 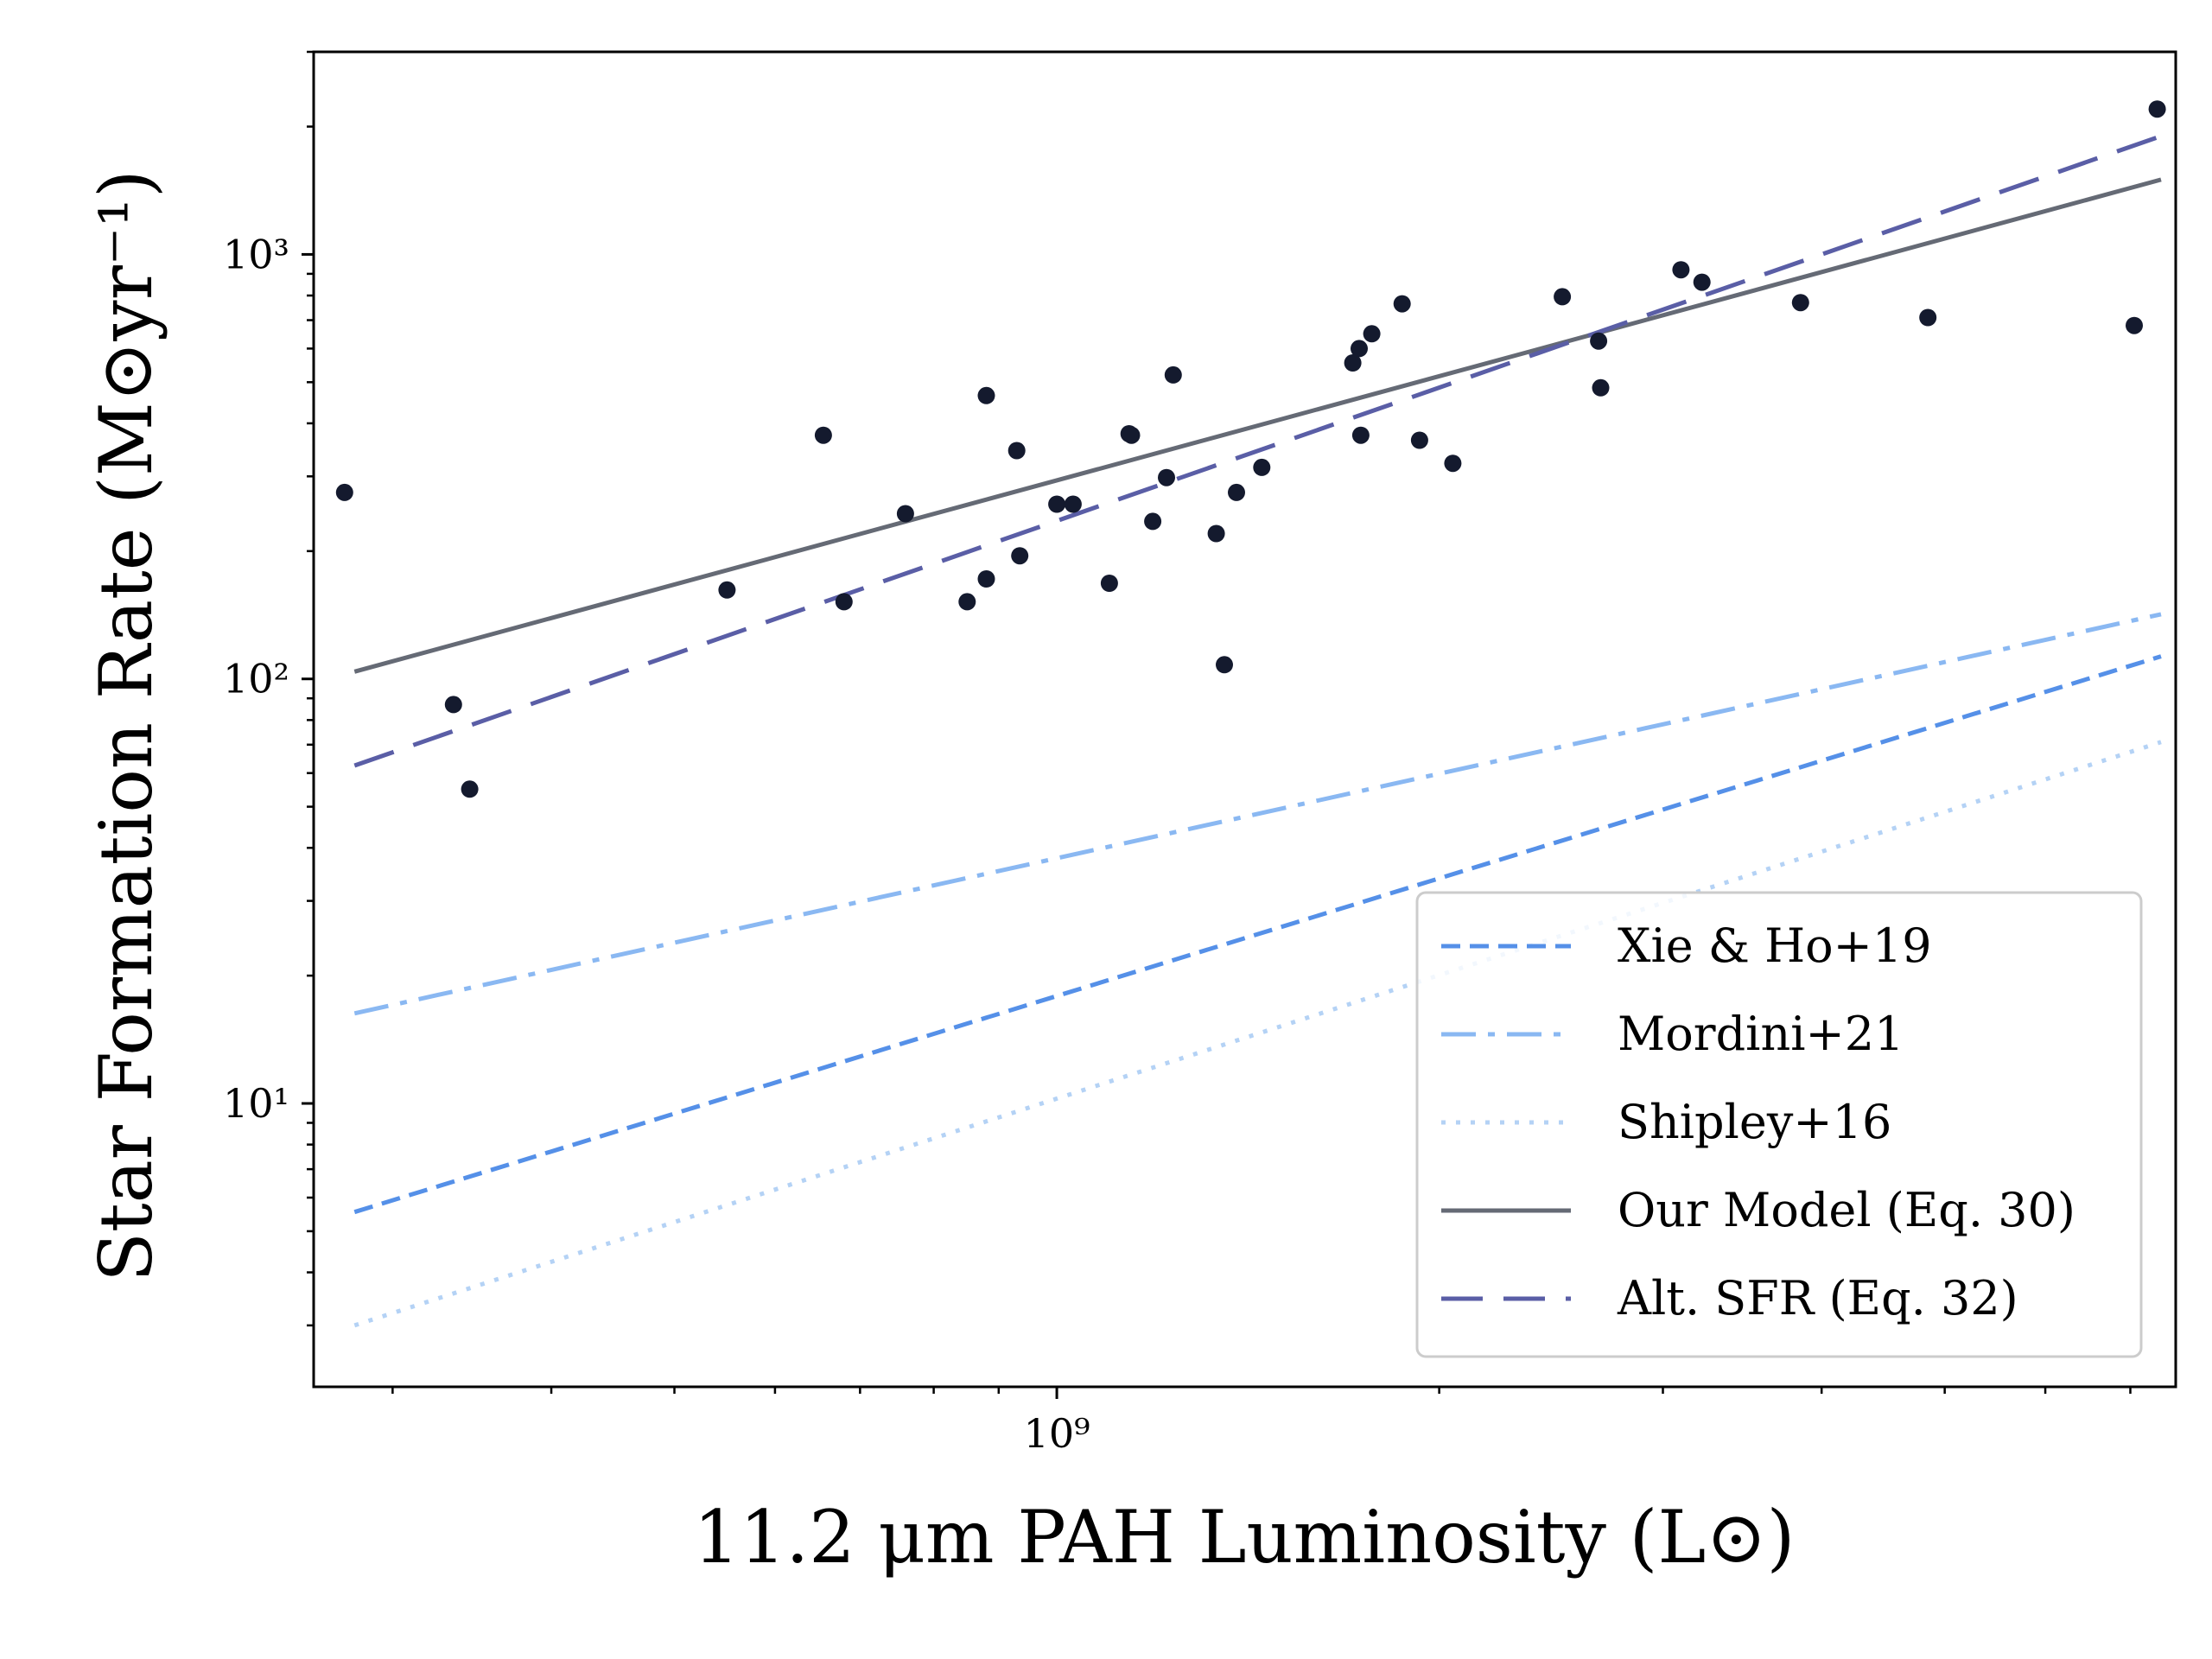 What do you see at coordinates (1817, 1298) in the screenshot?
I see `legend-label: Alt. SFR (Eq. 32)` at bounding box center [1817, 1298].